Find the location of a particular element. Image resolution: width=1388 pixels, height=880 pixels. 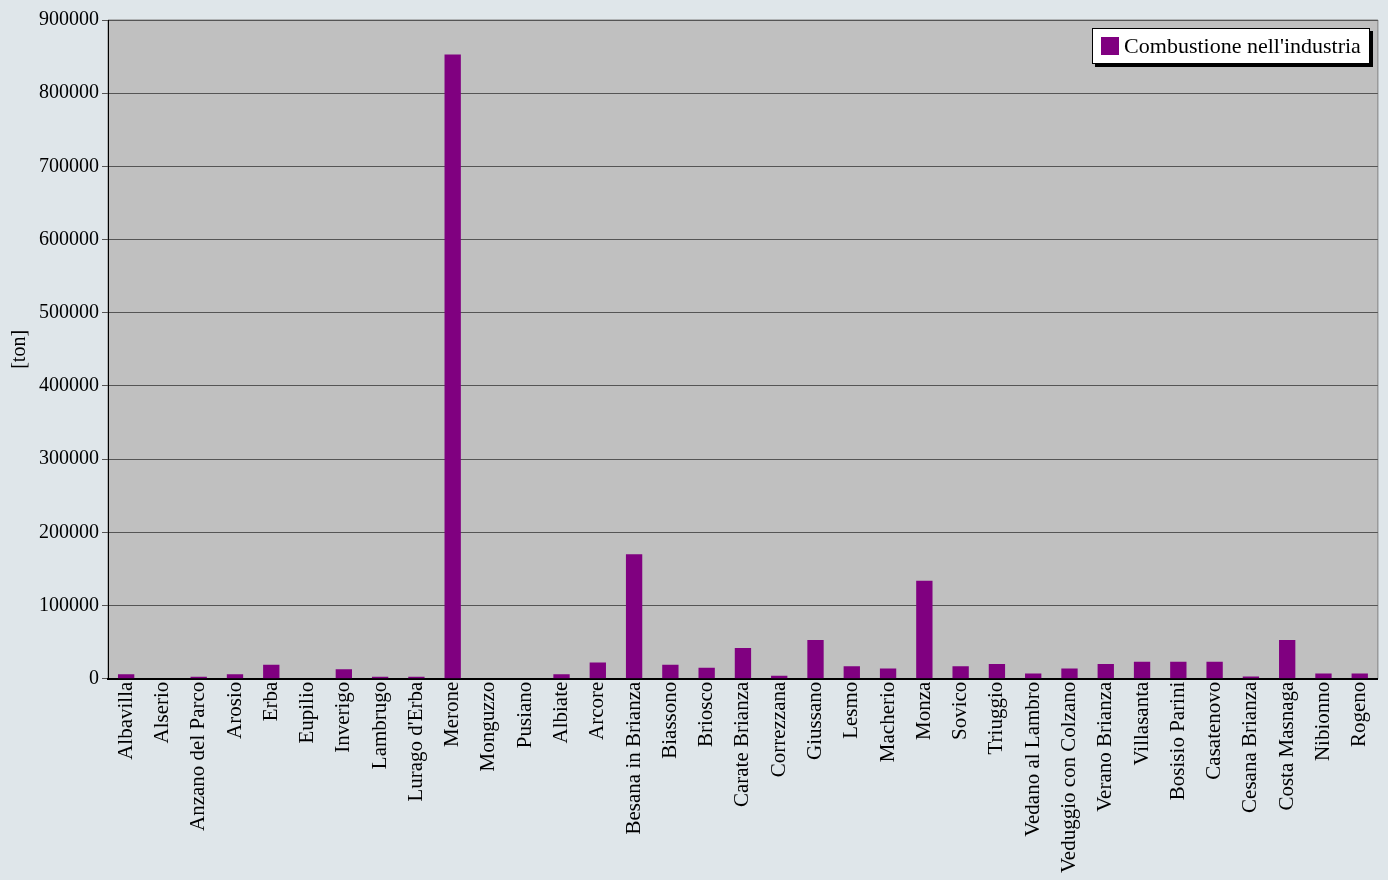

x-tick-label: Briosco is located at coordinates (705, 714).